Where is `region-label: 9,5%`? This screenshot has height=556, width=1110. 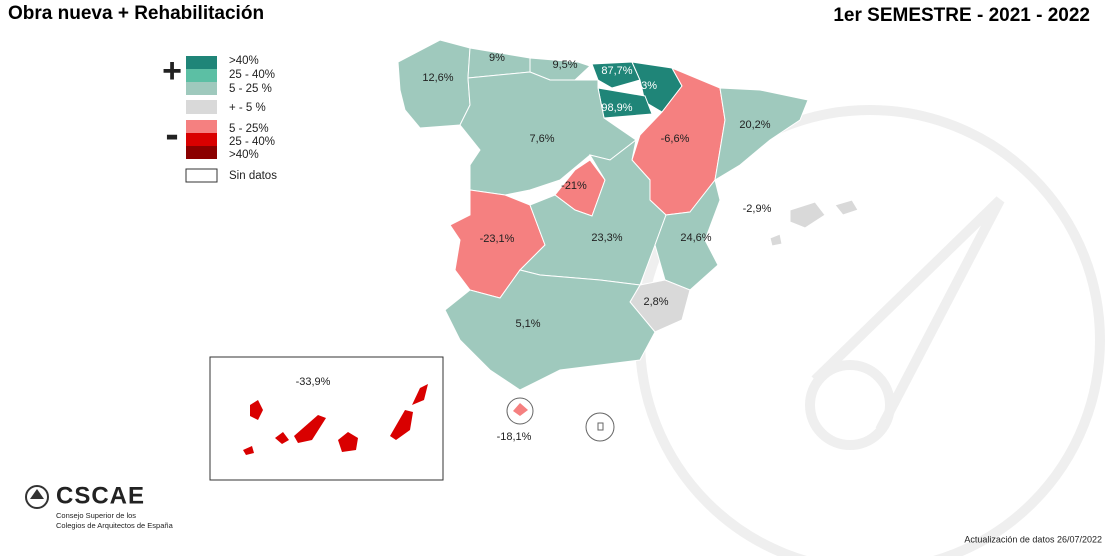 region-label: 9,5% is located at coordinates (564, 65).